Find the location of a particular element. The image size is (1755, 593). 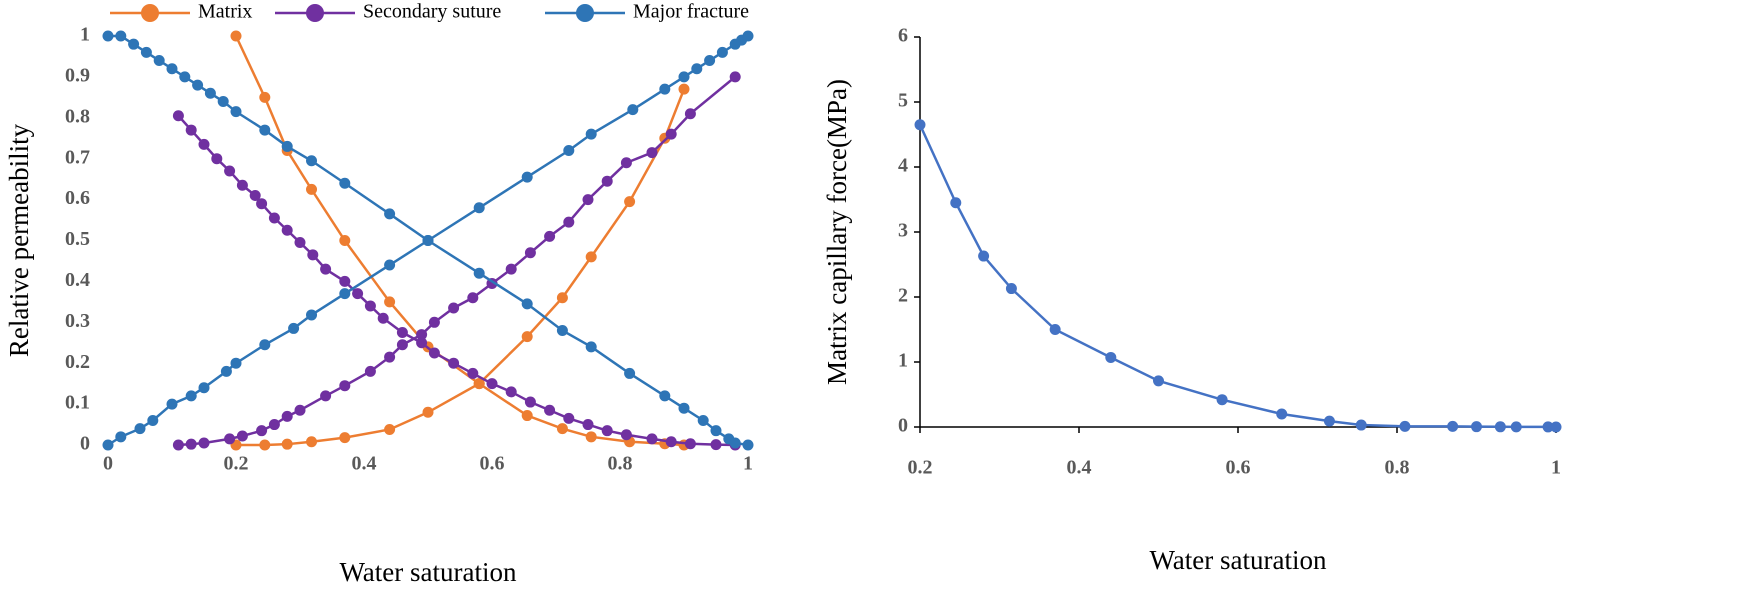

x-tick-label: 0.2 is located at coordinates (236, 464).